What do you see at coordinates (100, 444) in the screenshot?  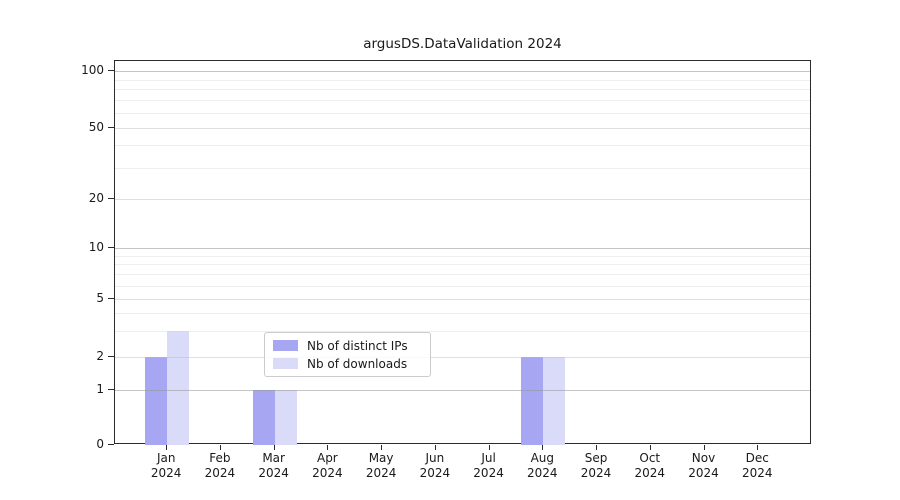 I see `y-tick-label: 0` at bounding box center [100, 444].